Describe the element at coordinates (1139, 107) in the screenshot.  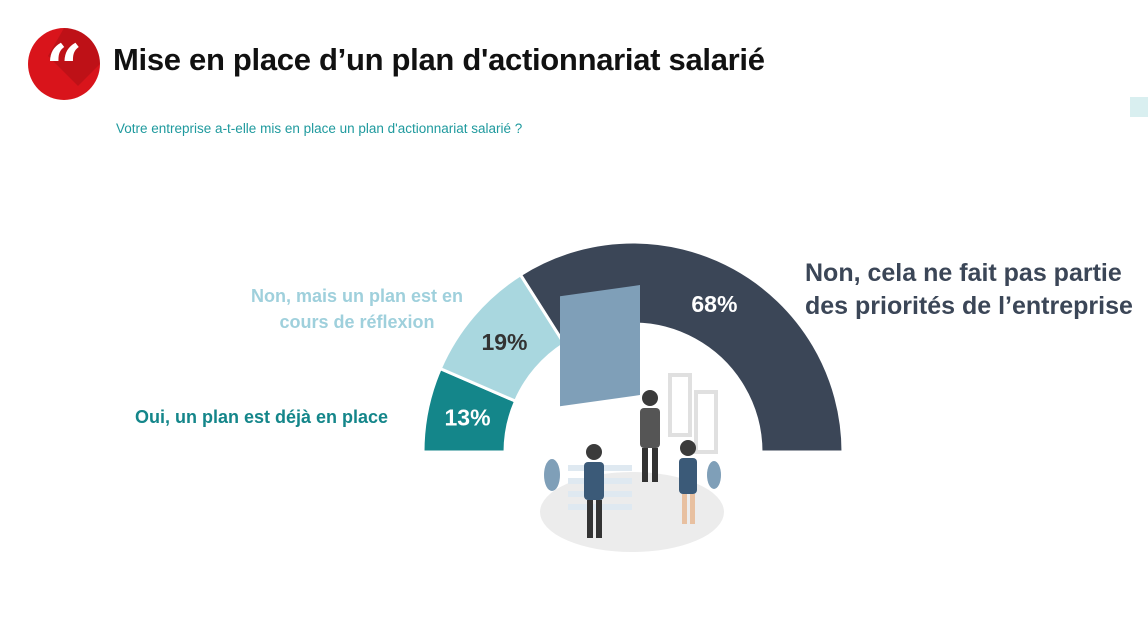
I see `edge-tab` at that location.